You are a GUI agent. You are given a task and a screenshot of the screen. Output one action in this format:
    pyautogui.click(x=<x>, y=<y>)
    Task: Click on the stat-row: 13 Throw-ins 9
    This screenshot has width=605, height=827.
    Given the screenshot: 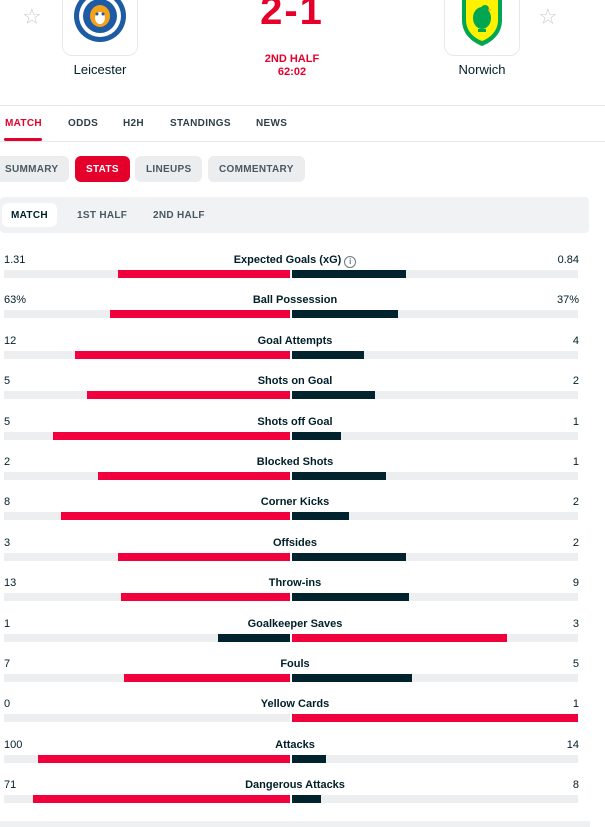 What is the action you would take?
    pyautogui.click(x=295, y=593)
    